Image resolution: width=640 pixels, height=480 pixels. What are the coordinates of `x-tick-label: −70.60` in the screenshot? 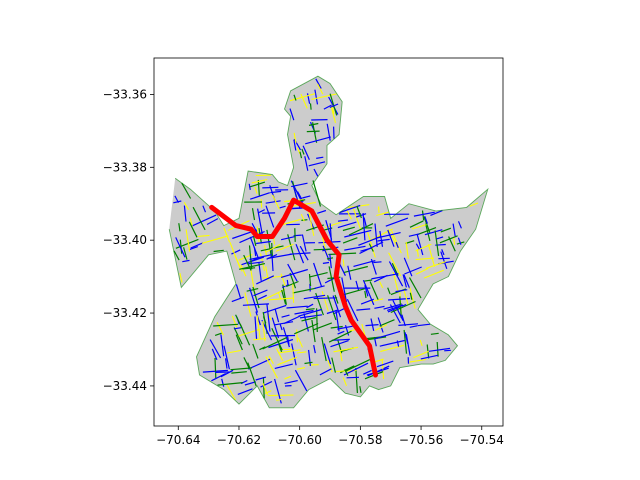 It's located at (299, 440).